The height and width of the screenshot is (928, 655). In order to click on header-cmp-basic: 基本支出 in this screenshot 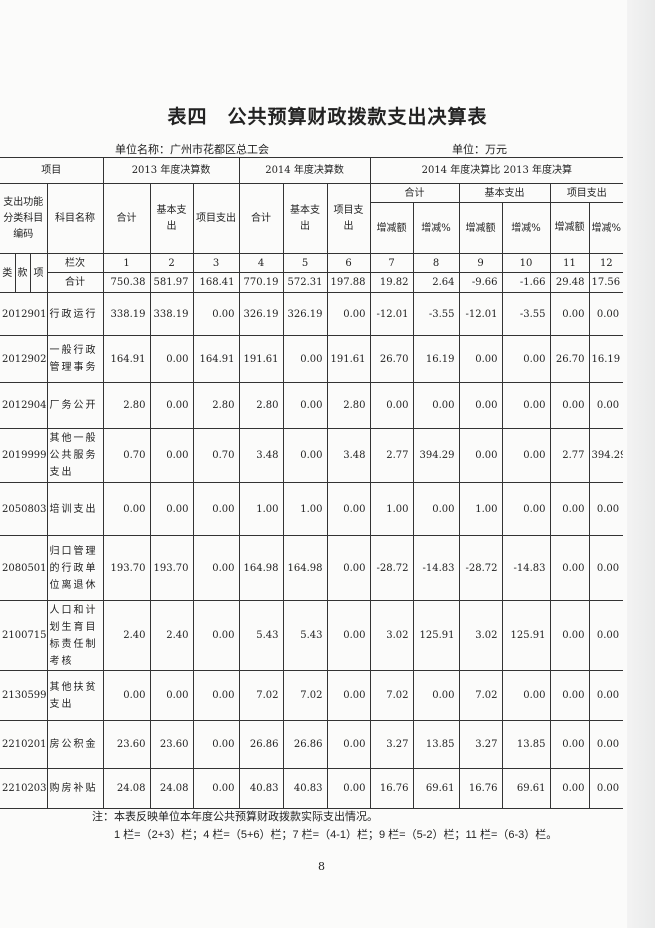, I will do `click(504, 193)`.